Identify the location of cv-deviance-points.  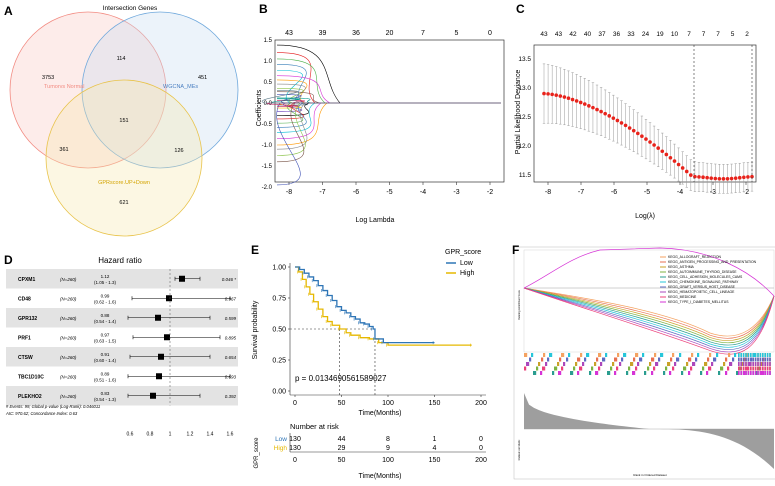
(648, 119).